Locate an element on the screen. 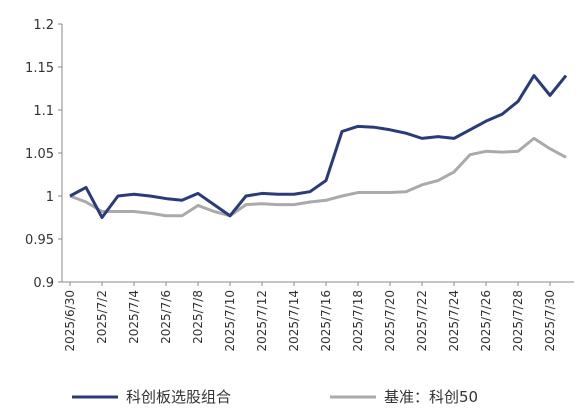 Image resolution: width=588 pixels, height=414 pixels. y-tick-label: 1.05 is located at coordinates (39, 154).